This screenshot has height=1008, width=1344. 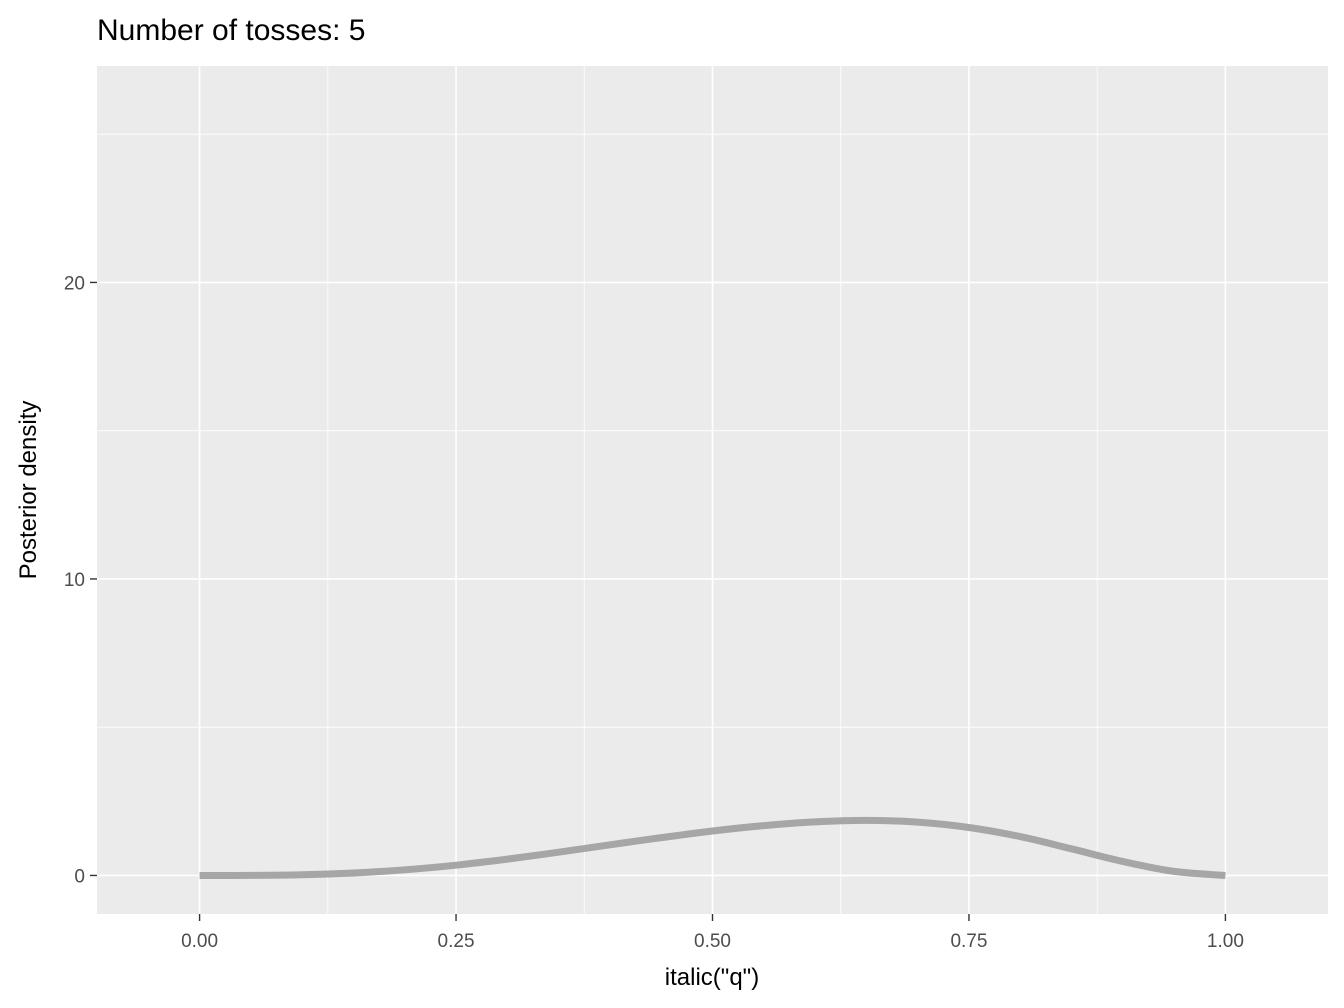 What do you see at coordinates (231, 30) in the screenshot?
I see `chart-title: Number of tosses: 5` at bounding box center [231, 30].